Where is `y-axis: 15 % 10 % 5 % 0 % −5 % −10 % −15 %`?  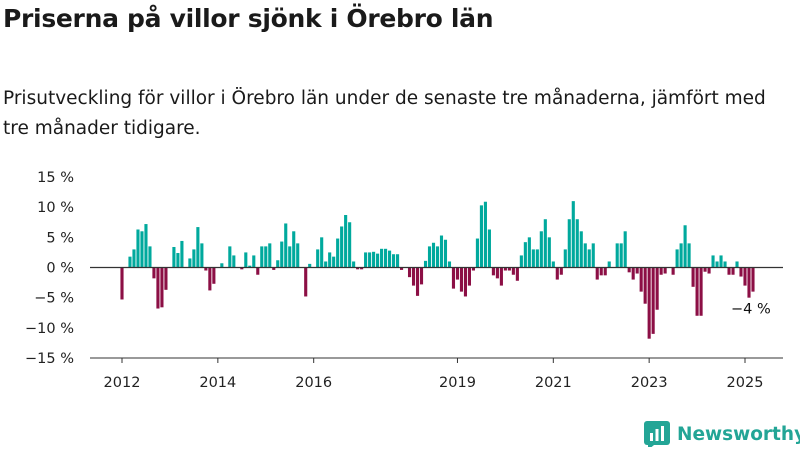
y-axis: 15 % 10 % 5 % 0 % −5 % −10 % −15 % is located at coordinates (49, 268).